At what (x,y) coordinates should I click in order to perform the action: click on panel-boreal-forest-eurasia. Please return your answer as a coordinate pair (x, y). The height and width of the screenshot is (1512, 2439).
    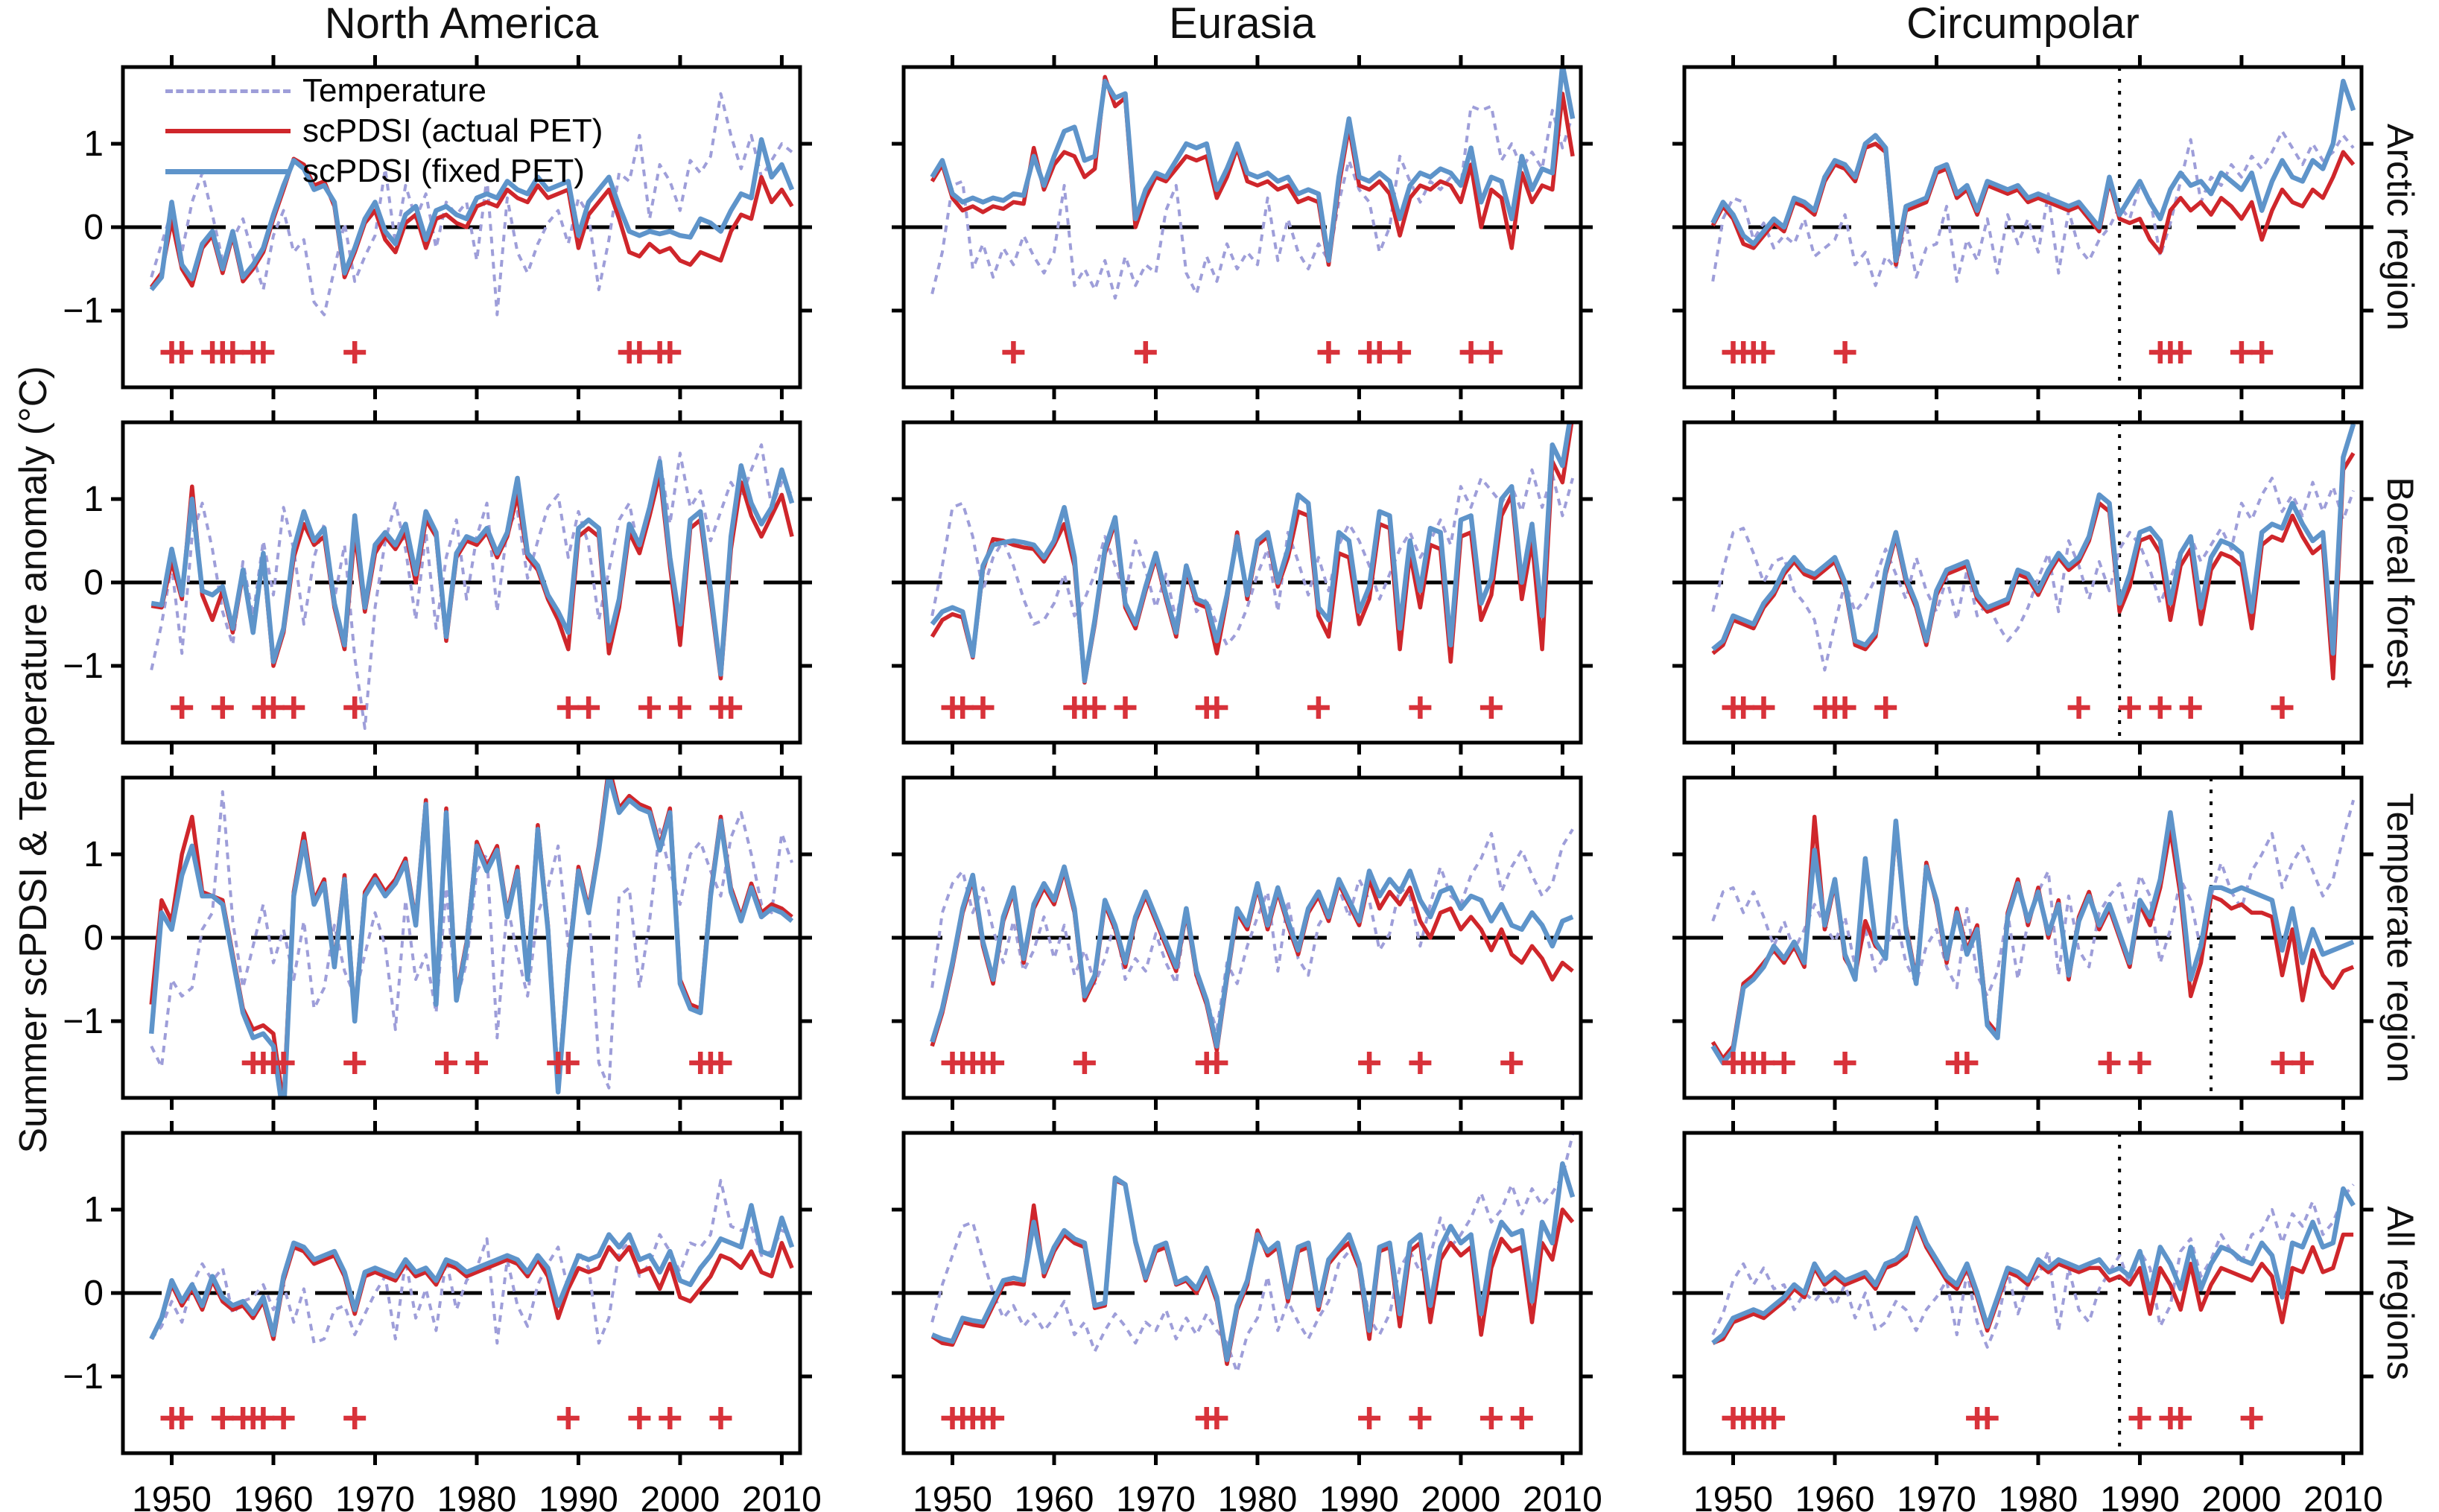
    Looking at the image, I should click on (1242, 583).